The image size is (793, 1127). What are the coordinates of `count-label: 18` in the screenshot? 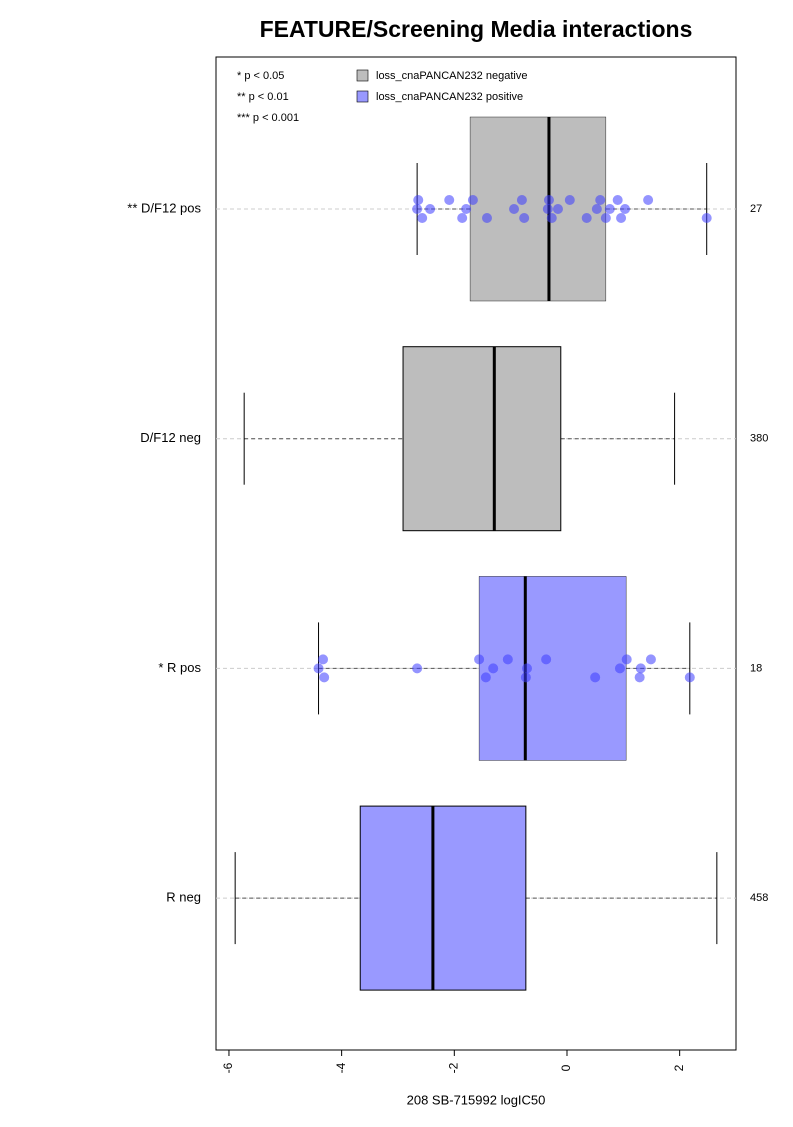 It's located at (756, 668).